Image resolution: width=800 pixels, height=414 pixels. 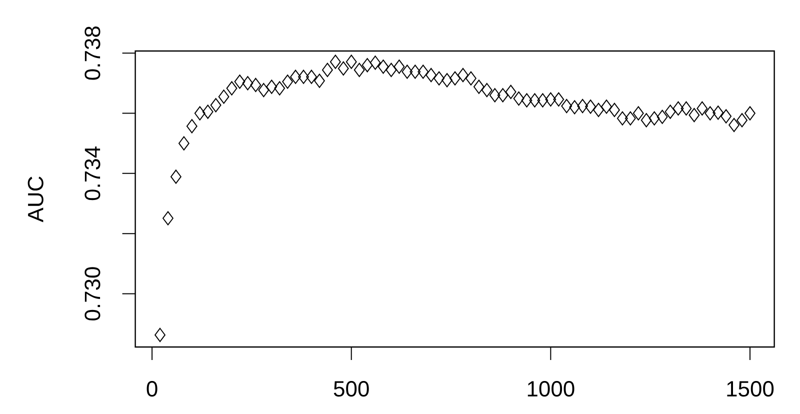 I want to click on y-axis-title: AUC, so click(x=36, y=199).